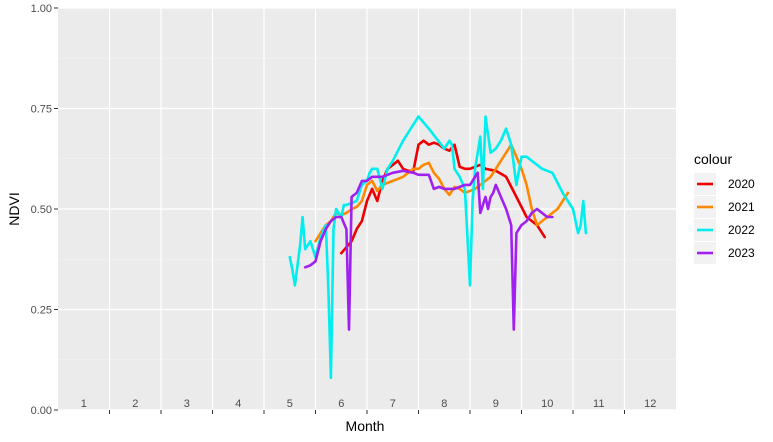  Describe the element at coordinates (238, 404) in the screenshot. I see `x-tick-label: 4` at that location.